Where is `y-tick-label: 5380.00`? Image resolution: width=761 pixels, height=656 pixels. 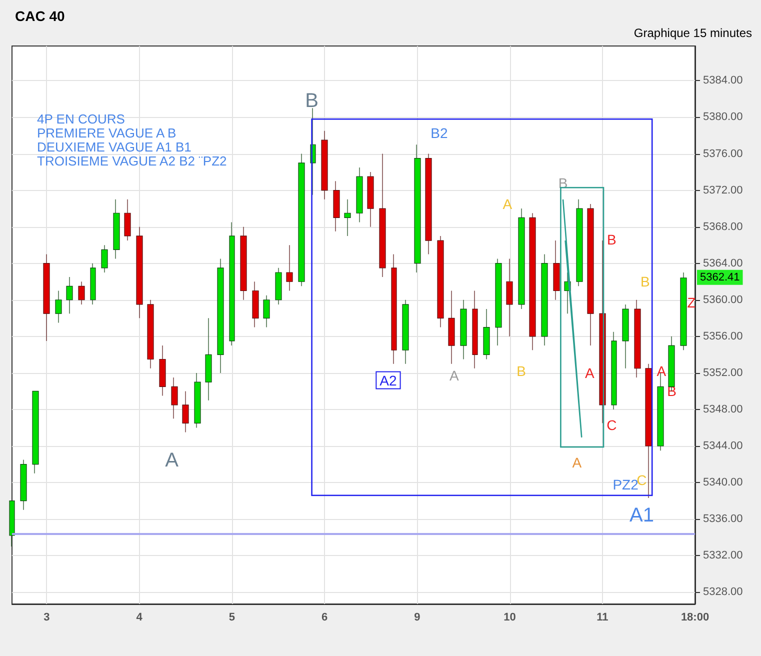 y-tick-label: 5380.00 is located at coordinates (723, 117).